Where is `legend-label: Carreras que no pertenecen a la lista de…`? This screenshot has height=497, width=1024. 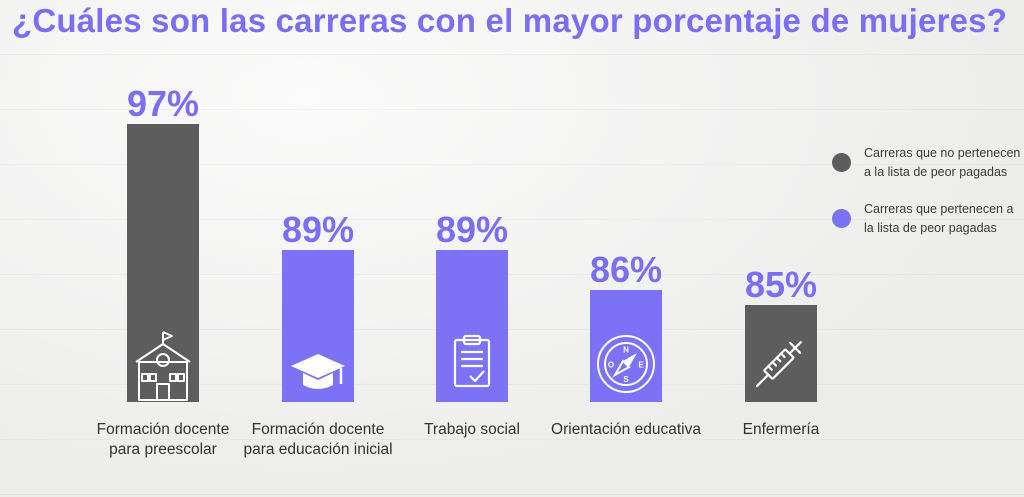 legend-label: Carreras que no pertenecen a la lista de… is located at coordinates (942, 162).